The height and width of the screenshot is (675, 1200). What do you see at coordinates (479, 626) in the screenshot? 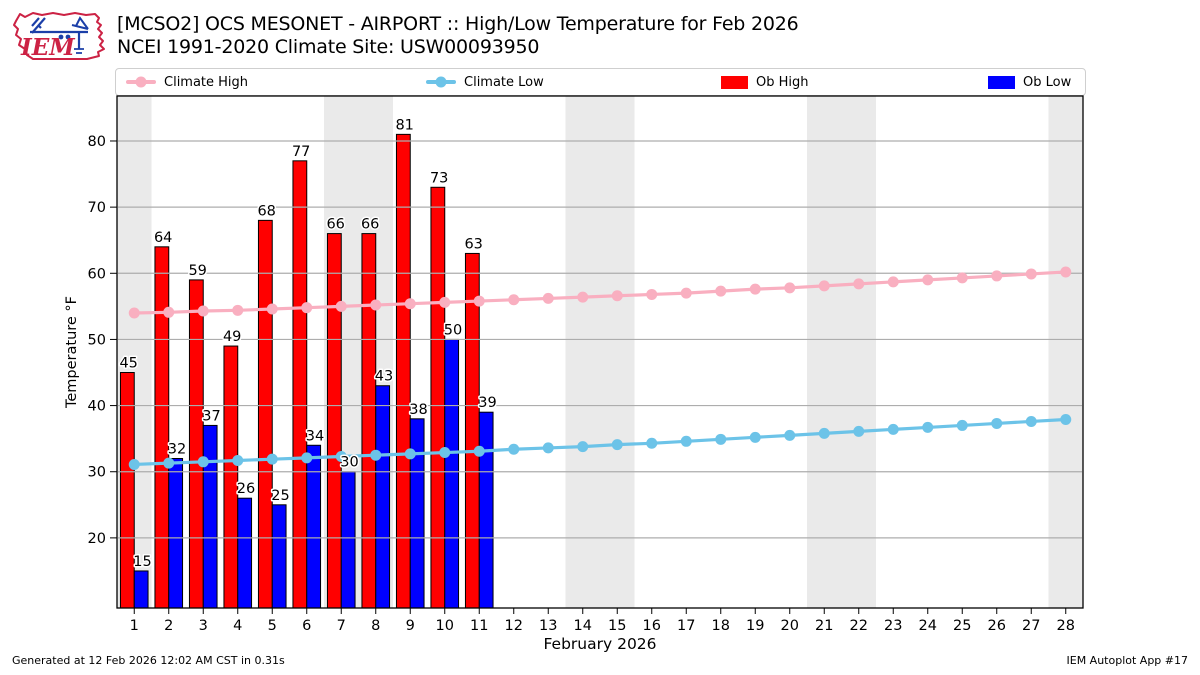
I see `x-tick-label: 11` at bounding box center [479, 626].